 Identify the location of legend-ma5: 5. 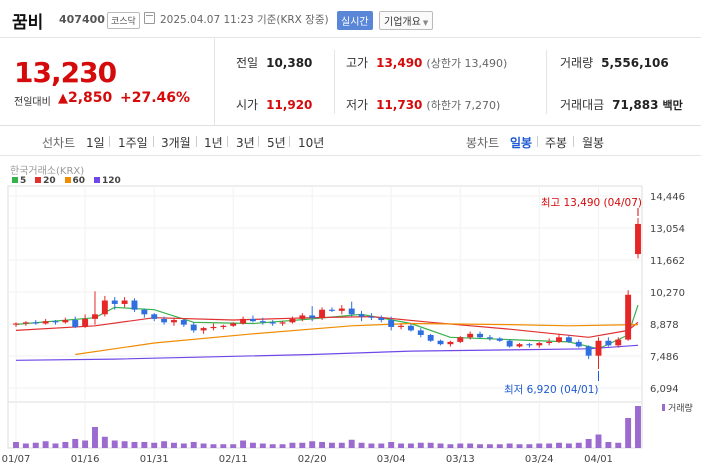
(19, 181).